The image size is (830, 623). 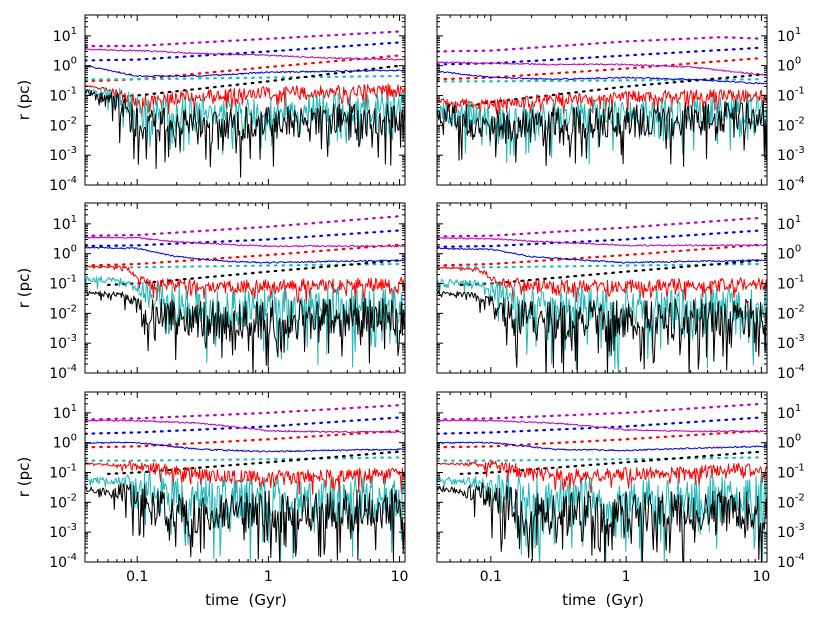 I want to click on ylabel-middle-left: r (pc), so click(x=24, y=288).